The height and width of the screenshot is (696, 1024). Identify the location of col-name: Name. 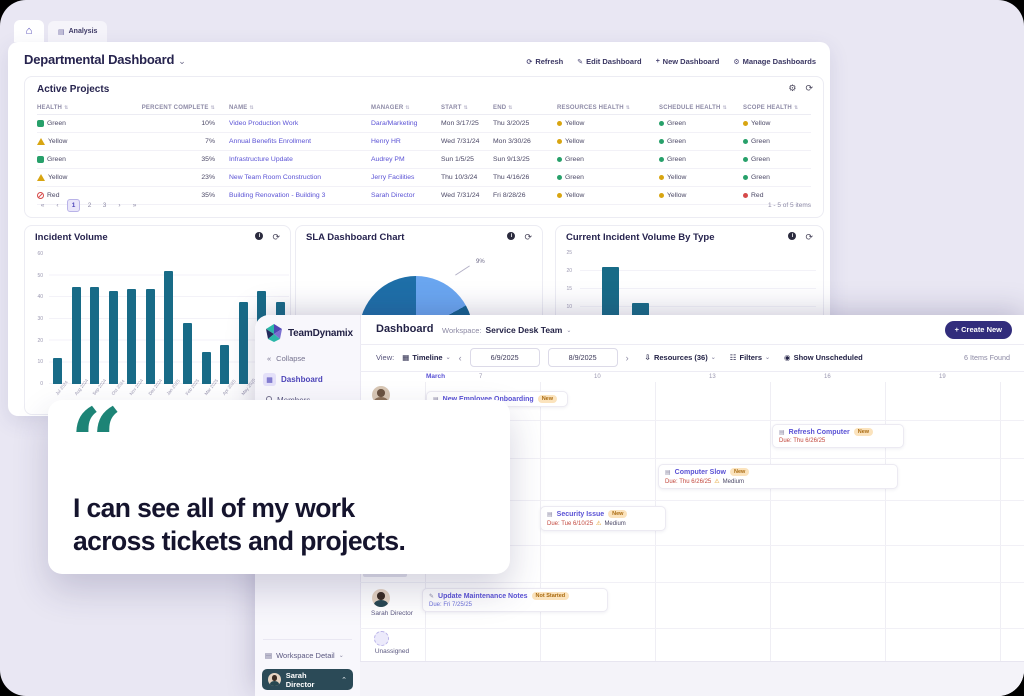
(300, 108).